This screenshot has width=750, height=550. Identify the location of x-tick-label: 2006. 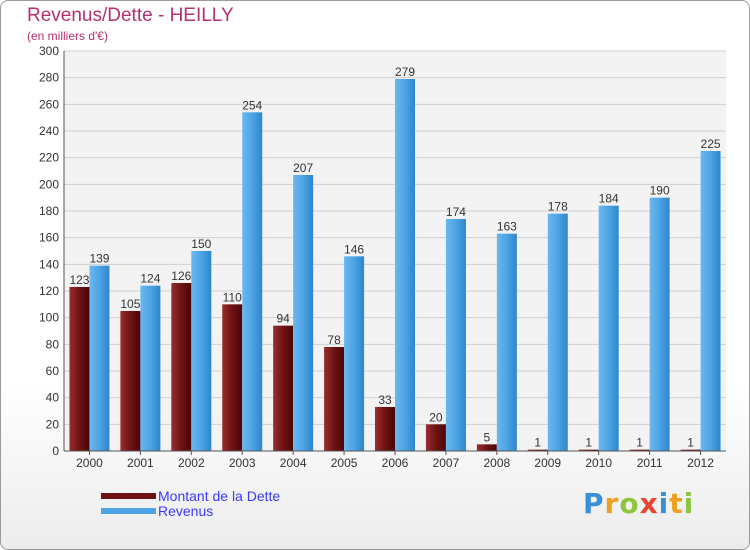
(395, 463).